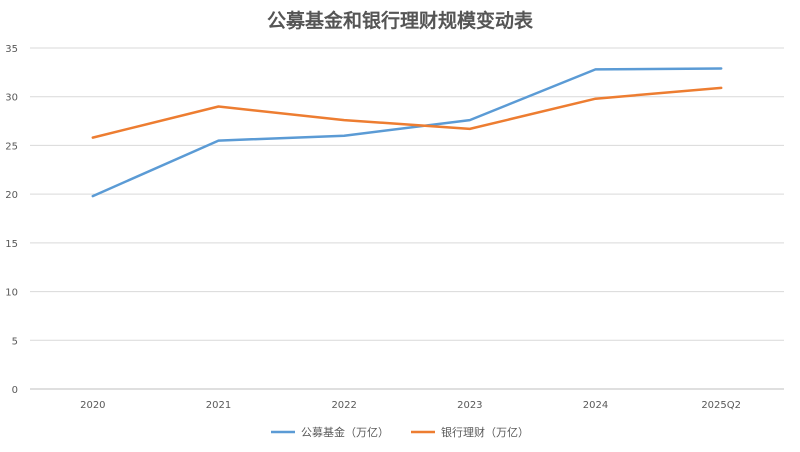  What do you see at coordinates (469, 405) in the screenshot?
I see `x-tick-label: 2023` at bounding box center [469, 405].